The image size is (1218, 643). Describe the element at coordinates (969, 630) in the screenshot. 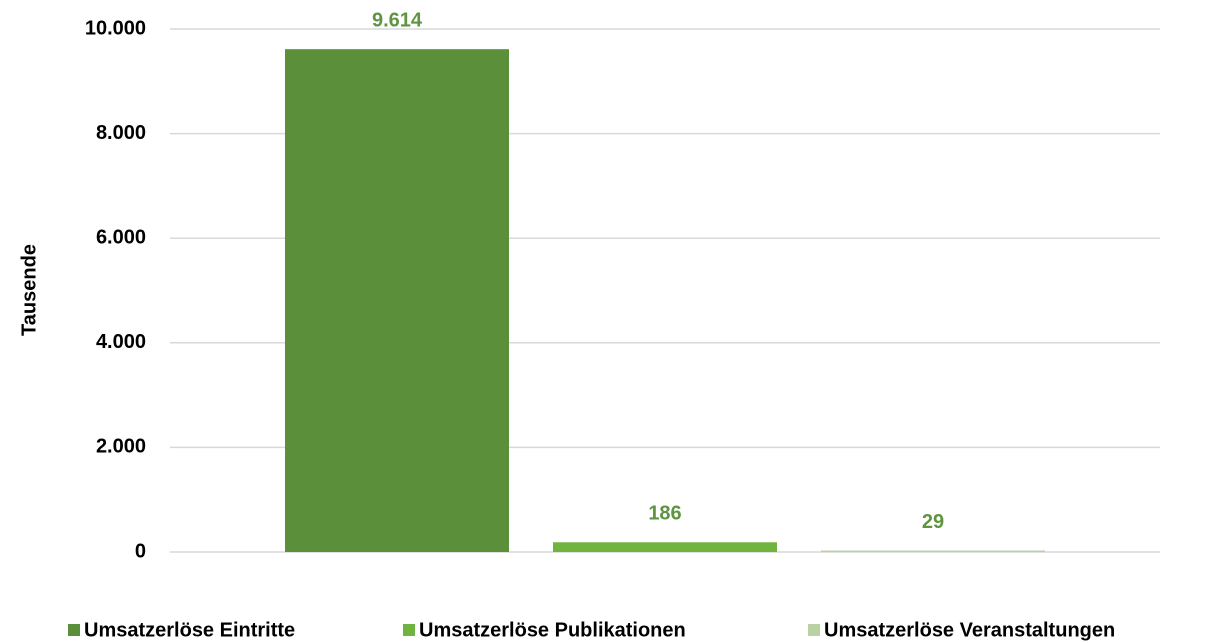

I see `legend-label: Umsatzerlöse Veranstaltungen` at that location.